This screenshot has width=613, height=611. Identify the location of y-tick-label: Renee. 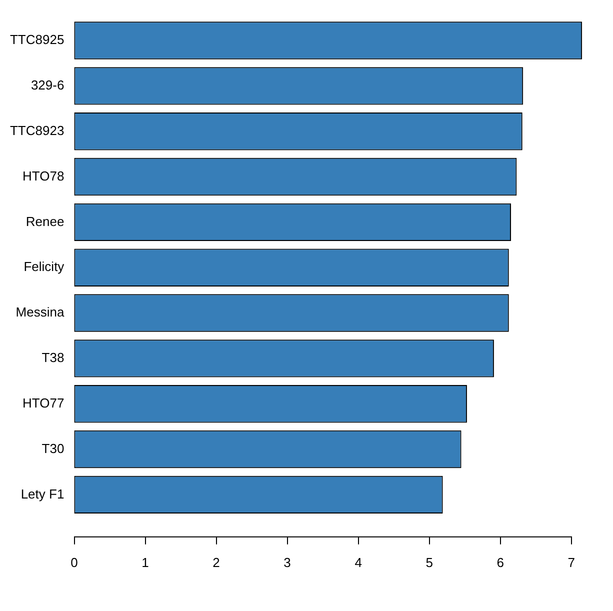
(45, 221).